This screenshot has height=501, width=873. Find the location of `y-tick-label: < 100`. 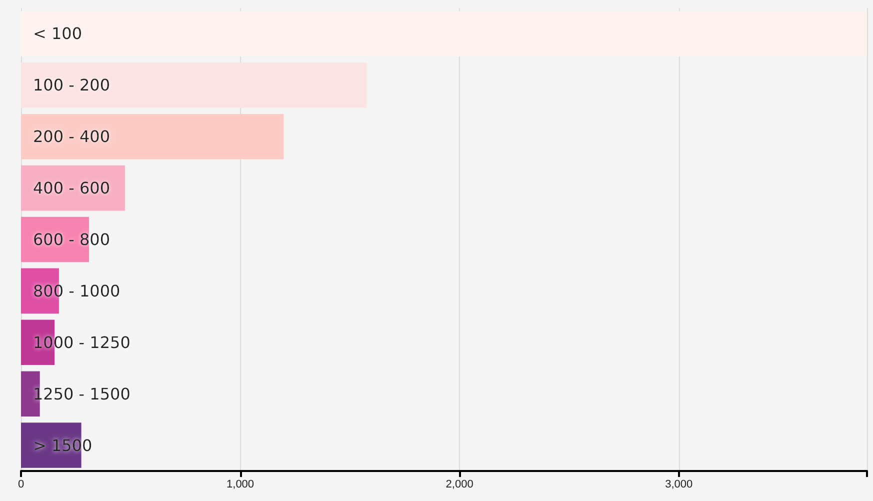

y-tick-label: < 100 is located at coordinates (57, 34).